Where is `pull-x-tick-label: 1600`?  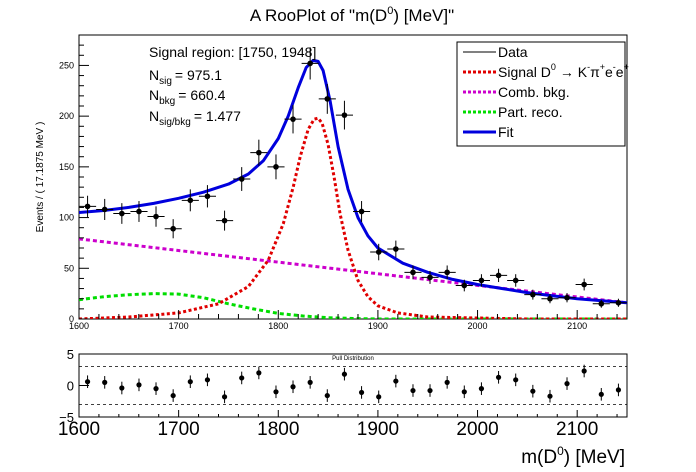
pull-x-tick-label: 1600 is located at coordinates (79, 429).